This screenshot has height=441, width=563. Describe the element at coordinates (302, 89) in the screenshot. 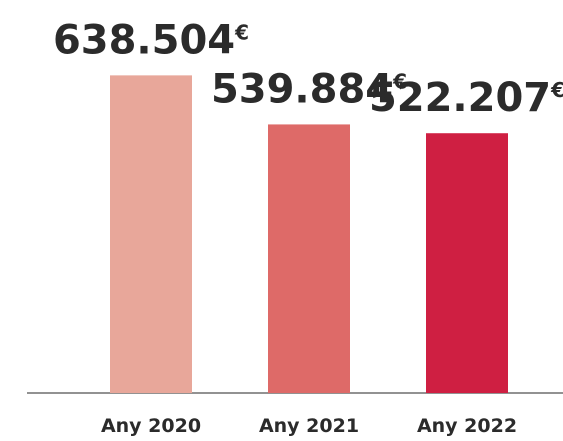

I see `value-number: 539.884` at that location.